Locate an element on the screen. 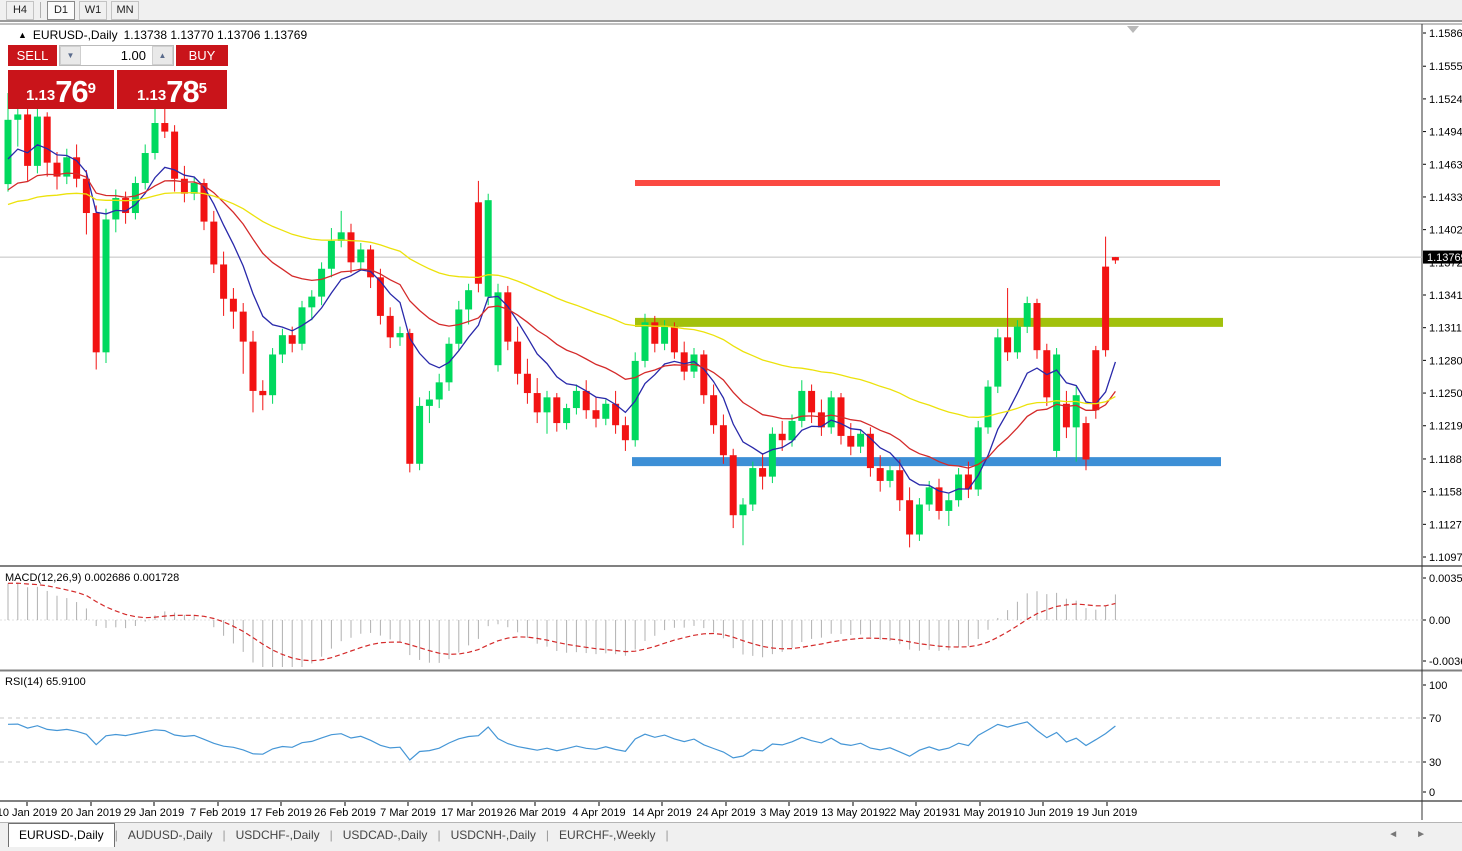 The height and width of the screenshot is (851, 1462). svg-text: 22 May 2019 is located at coordinates (916, 813).